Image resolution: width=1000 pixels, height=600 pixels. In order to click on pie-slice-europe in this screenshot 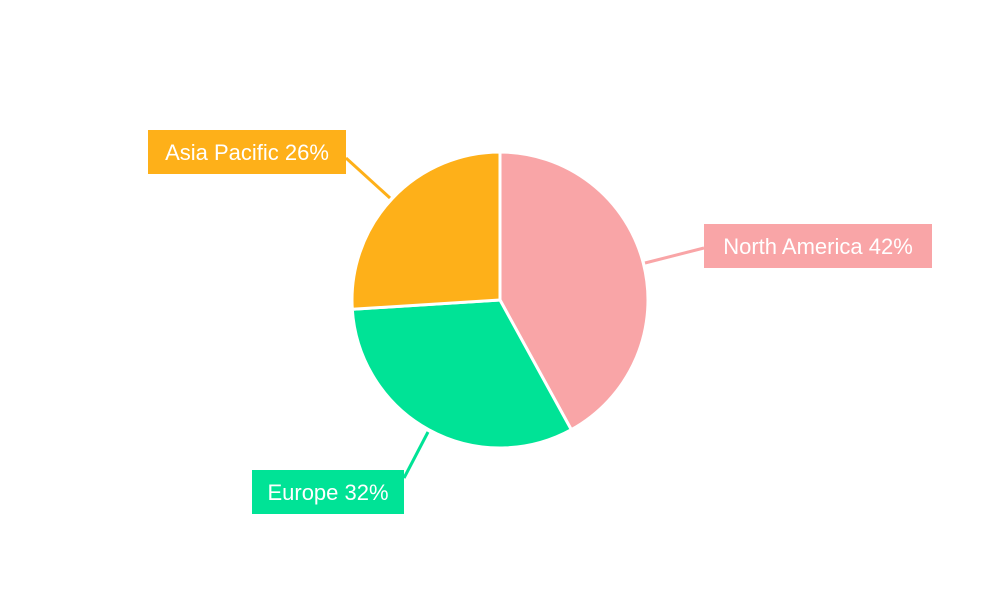, I will do `click(462, 374)`.